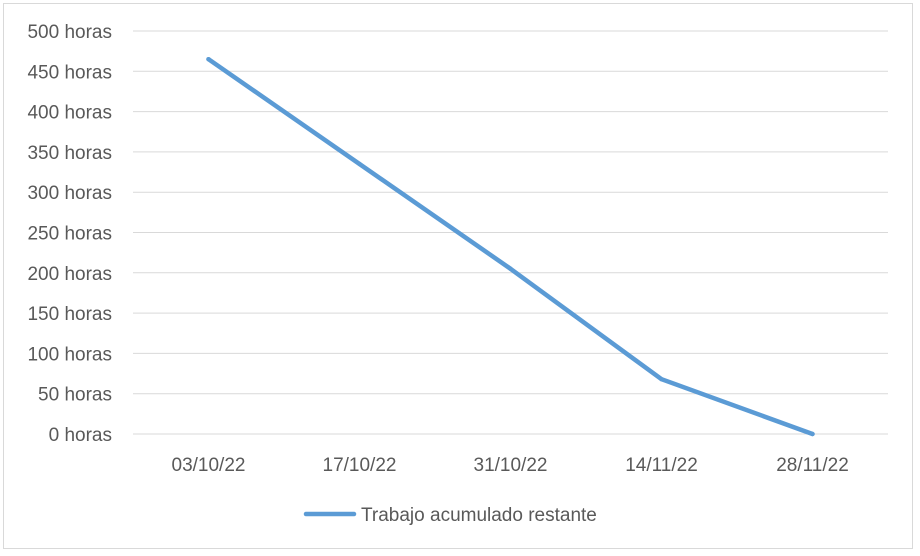  Describe the element at coordinates (75, 395) in the screenshot. I see `y-tick-label: 50 horas` at that location.